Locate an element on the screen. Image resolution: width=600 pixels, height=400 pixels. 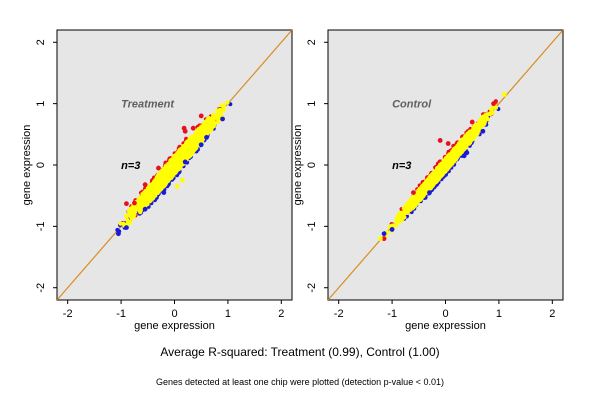
control-core-points is located at coordinates (441, 170).